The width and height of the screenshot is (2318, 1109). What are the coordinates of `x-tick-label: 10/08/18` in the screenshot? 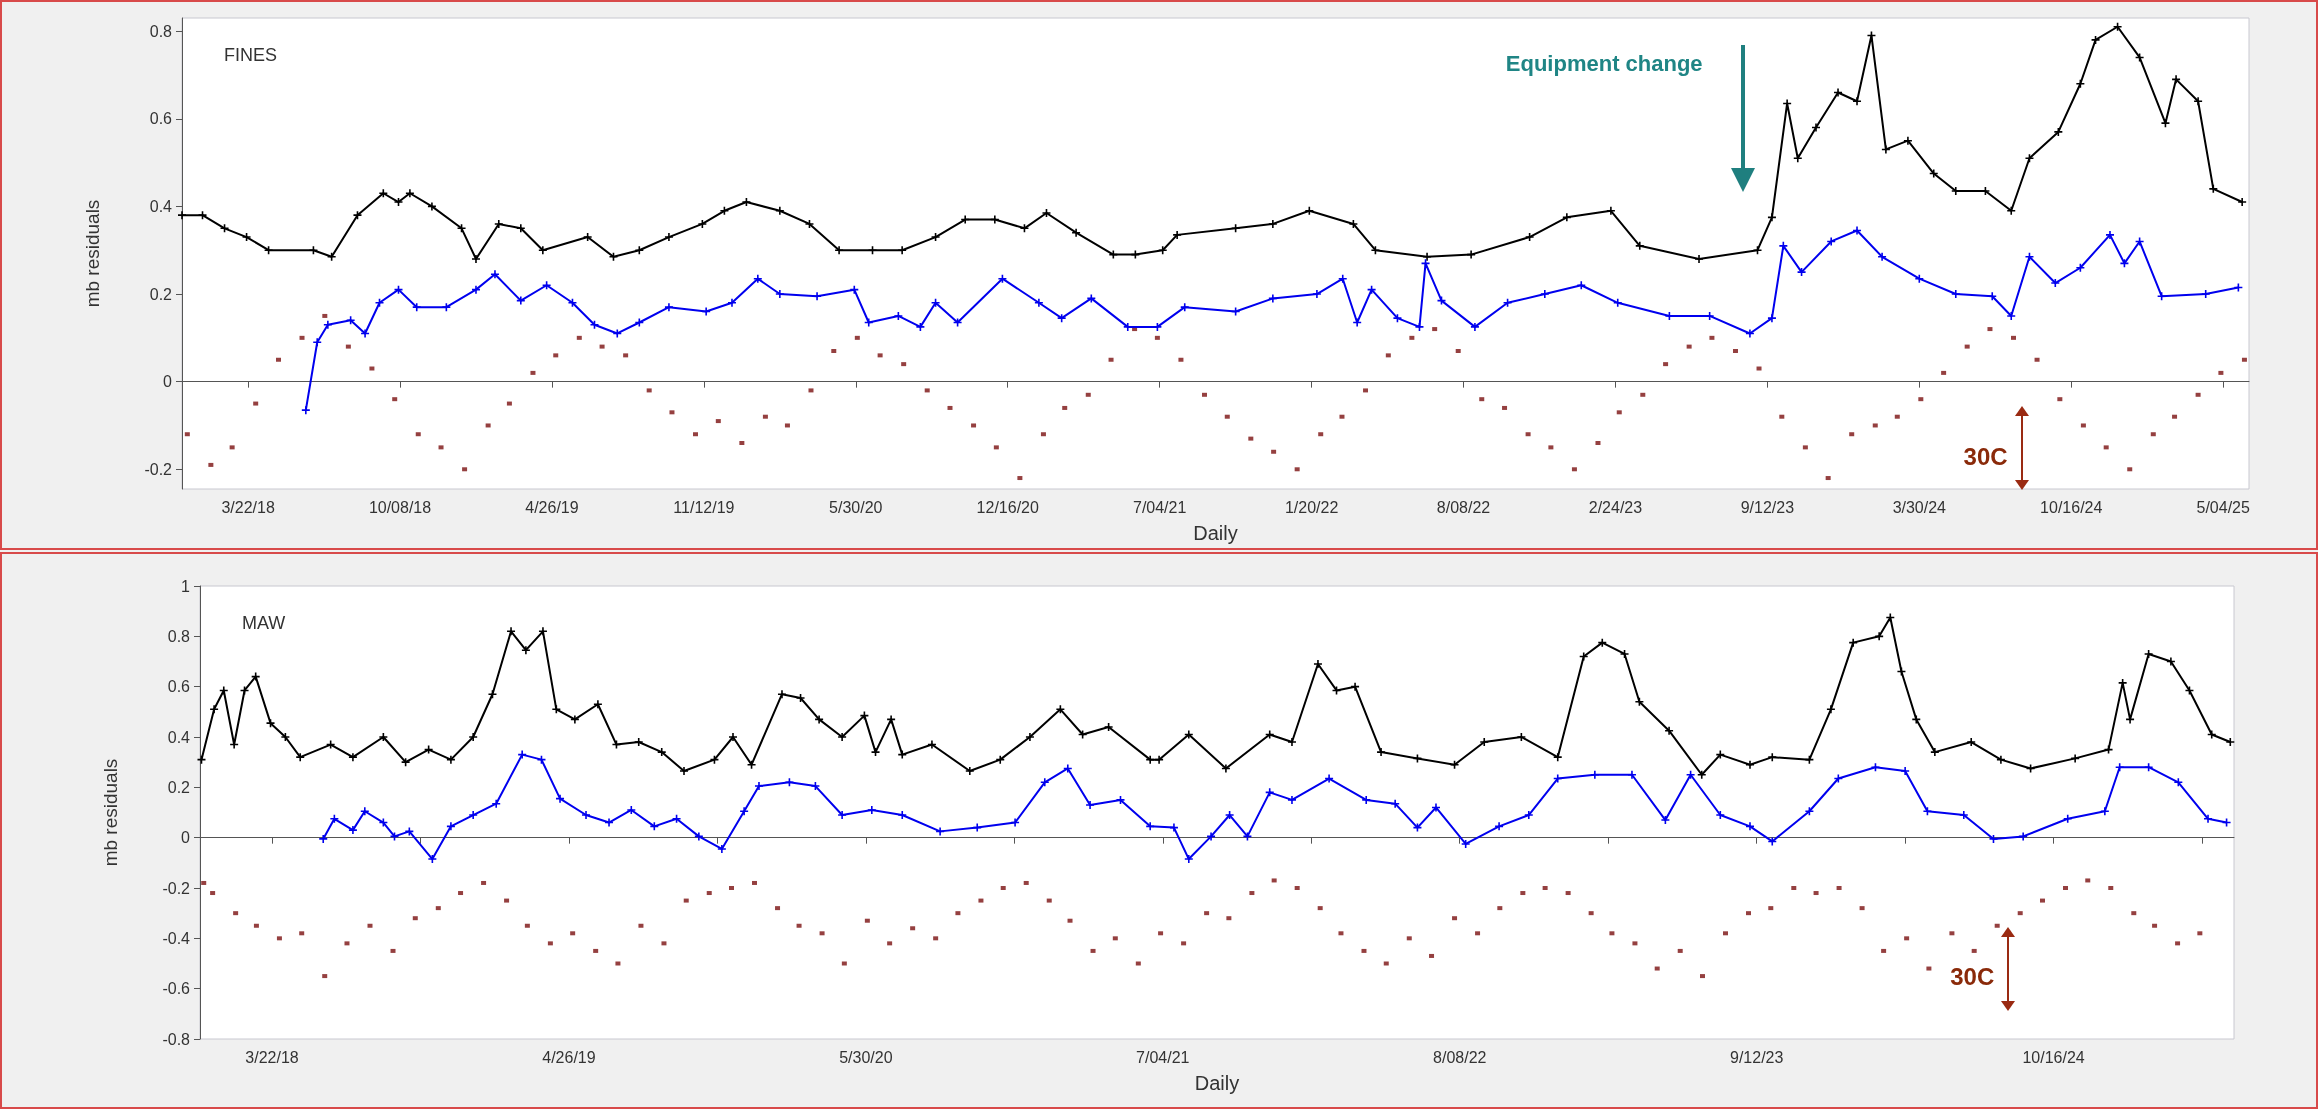 It's located at (400, 507).